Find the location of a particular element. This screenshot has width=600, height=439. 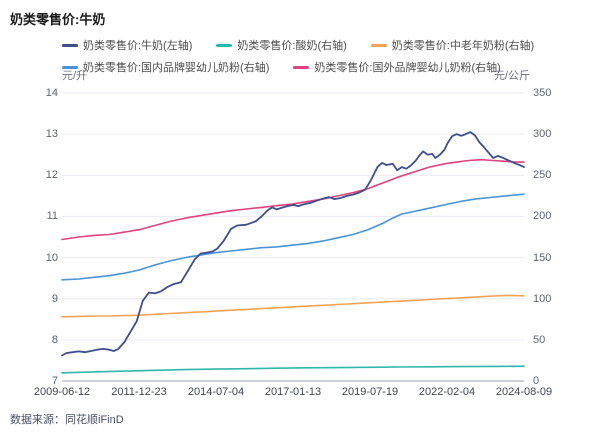

legend-row: 奶类零售价:国内品牌婴幼儿奶粉(右轴) 奶类零售价:国外品牌婴幼儿奶粉(右轴) is located at coordinates (302, 67).